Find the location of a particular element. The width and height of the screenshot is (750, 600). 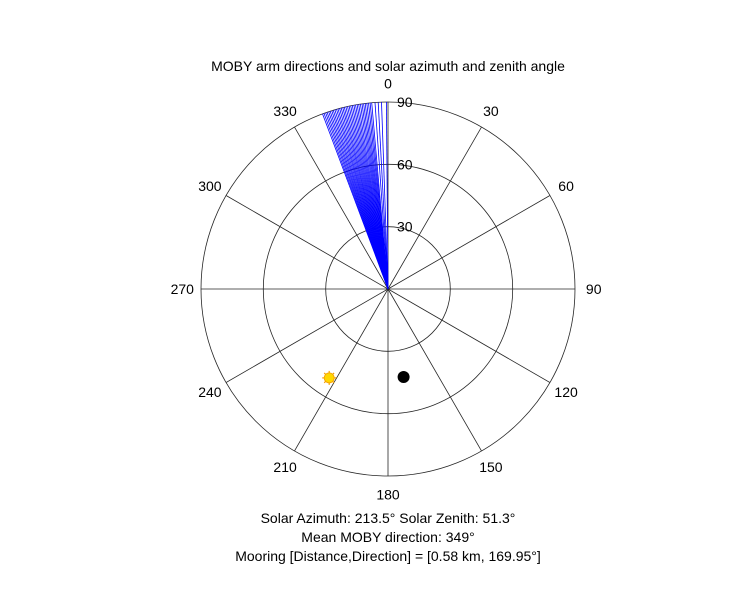

sun-marker is located at coordinates (329, 377).